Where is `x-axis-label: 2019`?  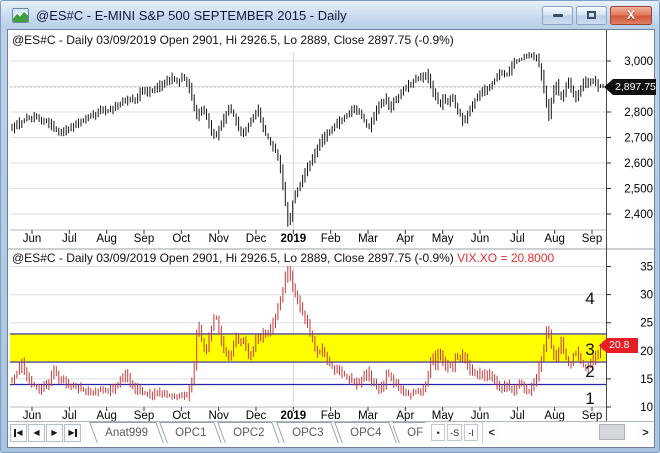 x-axis-label: 2019 is located at coordinates (294, 416).